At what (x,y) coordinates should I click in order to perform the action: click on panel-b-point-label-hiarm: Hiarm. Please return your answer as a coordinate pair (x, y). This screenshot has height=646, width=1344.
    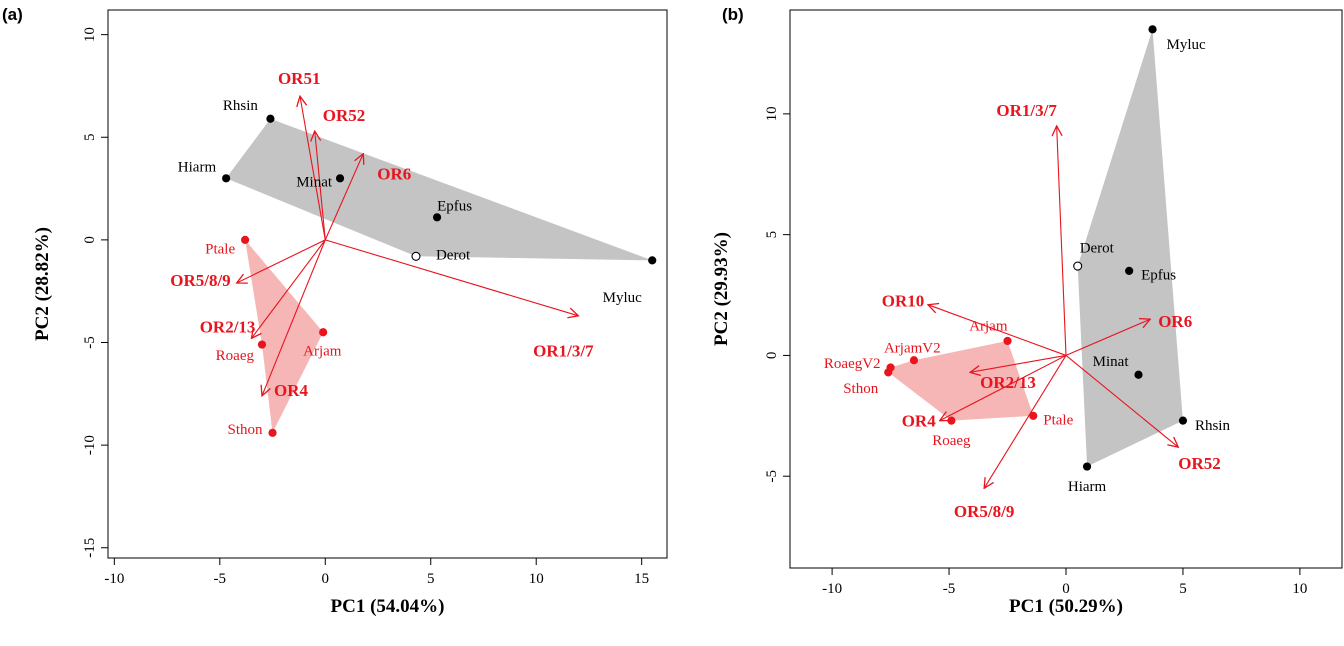
    Looking at the image, I should click on (1087, 487).